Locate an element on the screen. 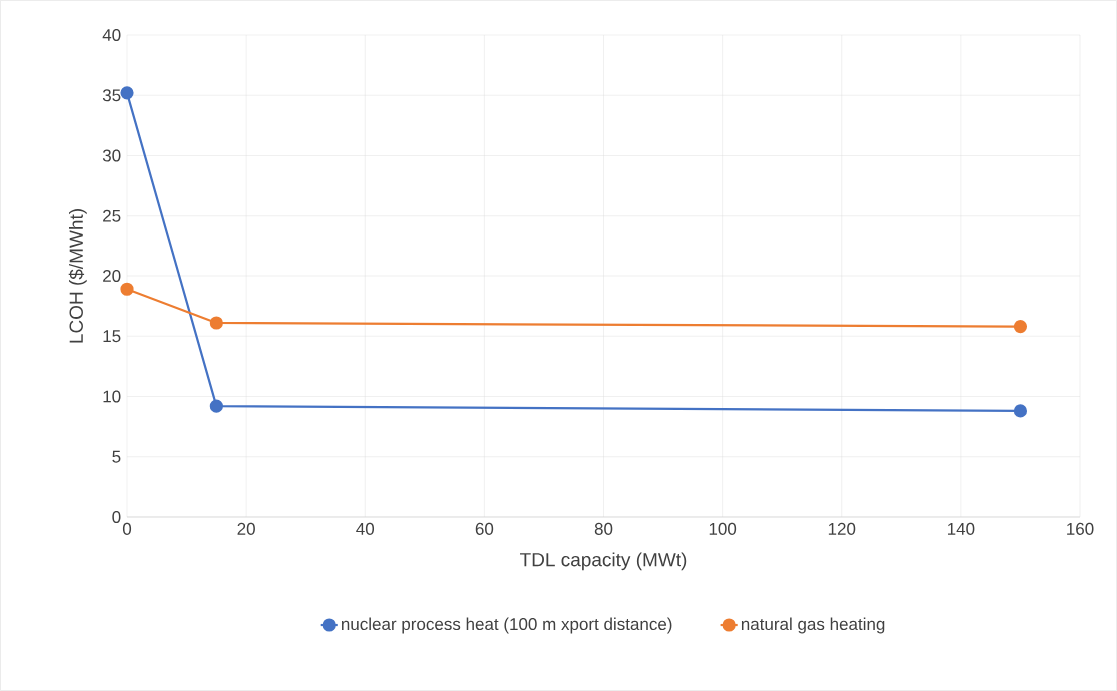  x-tick-label: 0 is located at coordinates (127, 528).